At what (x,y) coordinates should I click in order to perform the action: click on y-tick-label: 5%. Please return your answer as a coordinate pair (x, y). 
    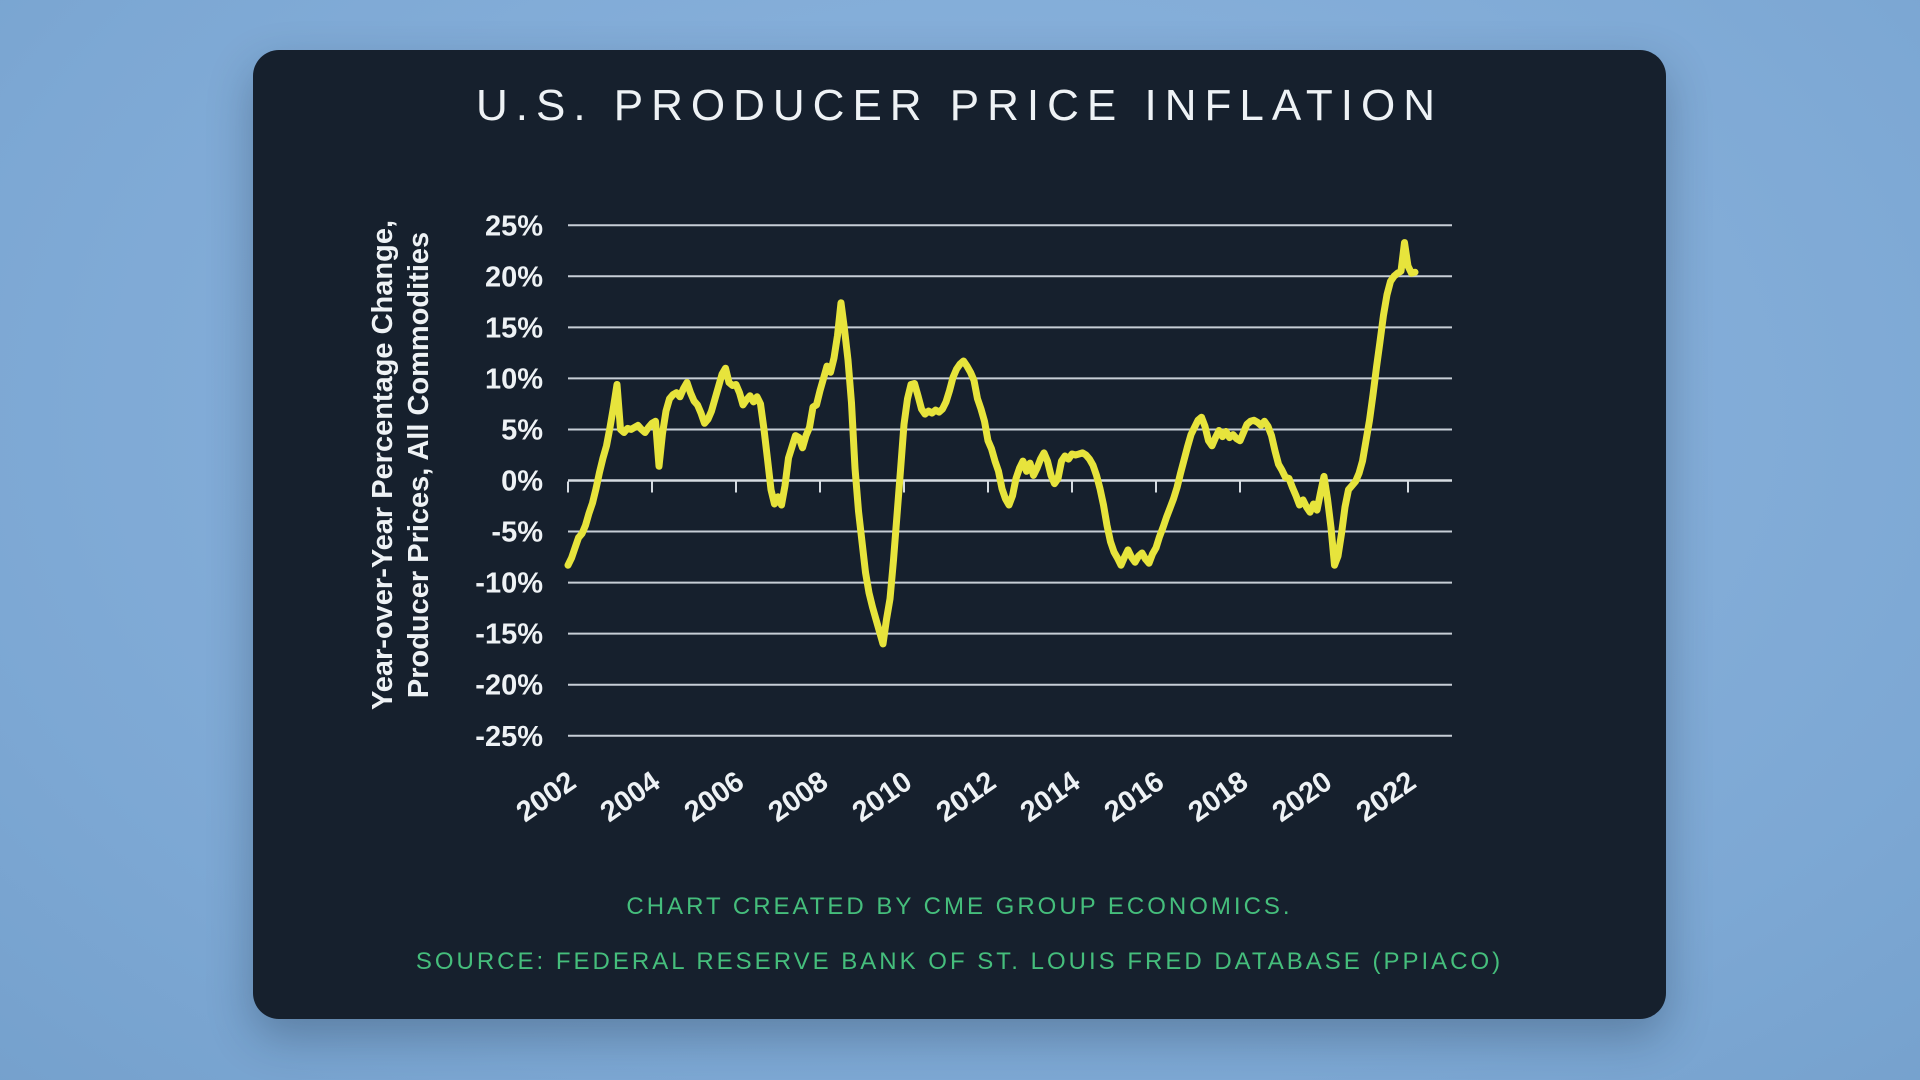
    Looking at the image, I should click on (522, 430).